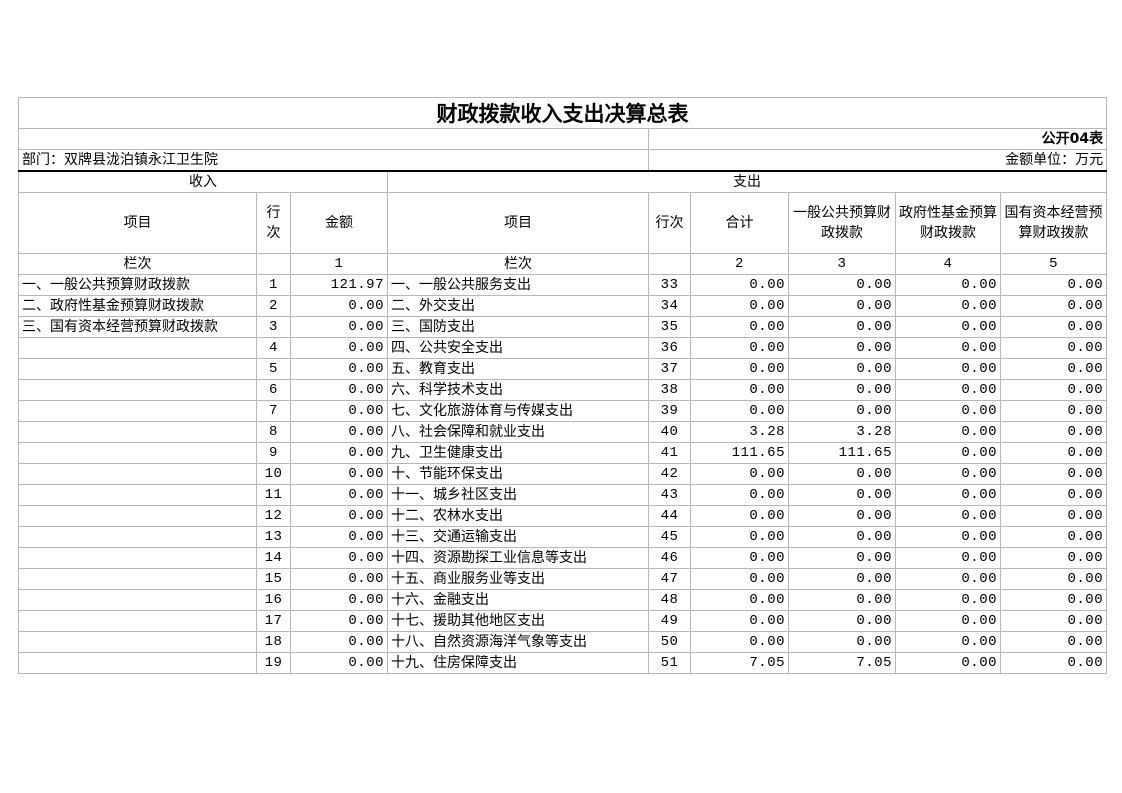 The image size is (1122, 793). Describe the element at coordinates (137, 327) in the screenshot. I see `cell-income-item: 三、国有资本经营预算财政拨款` at that location.